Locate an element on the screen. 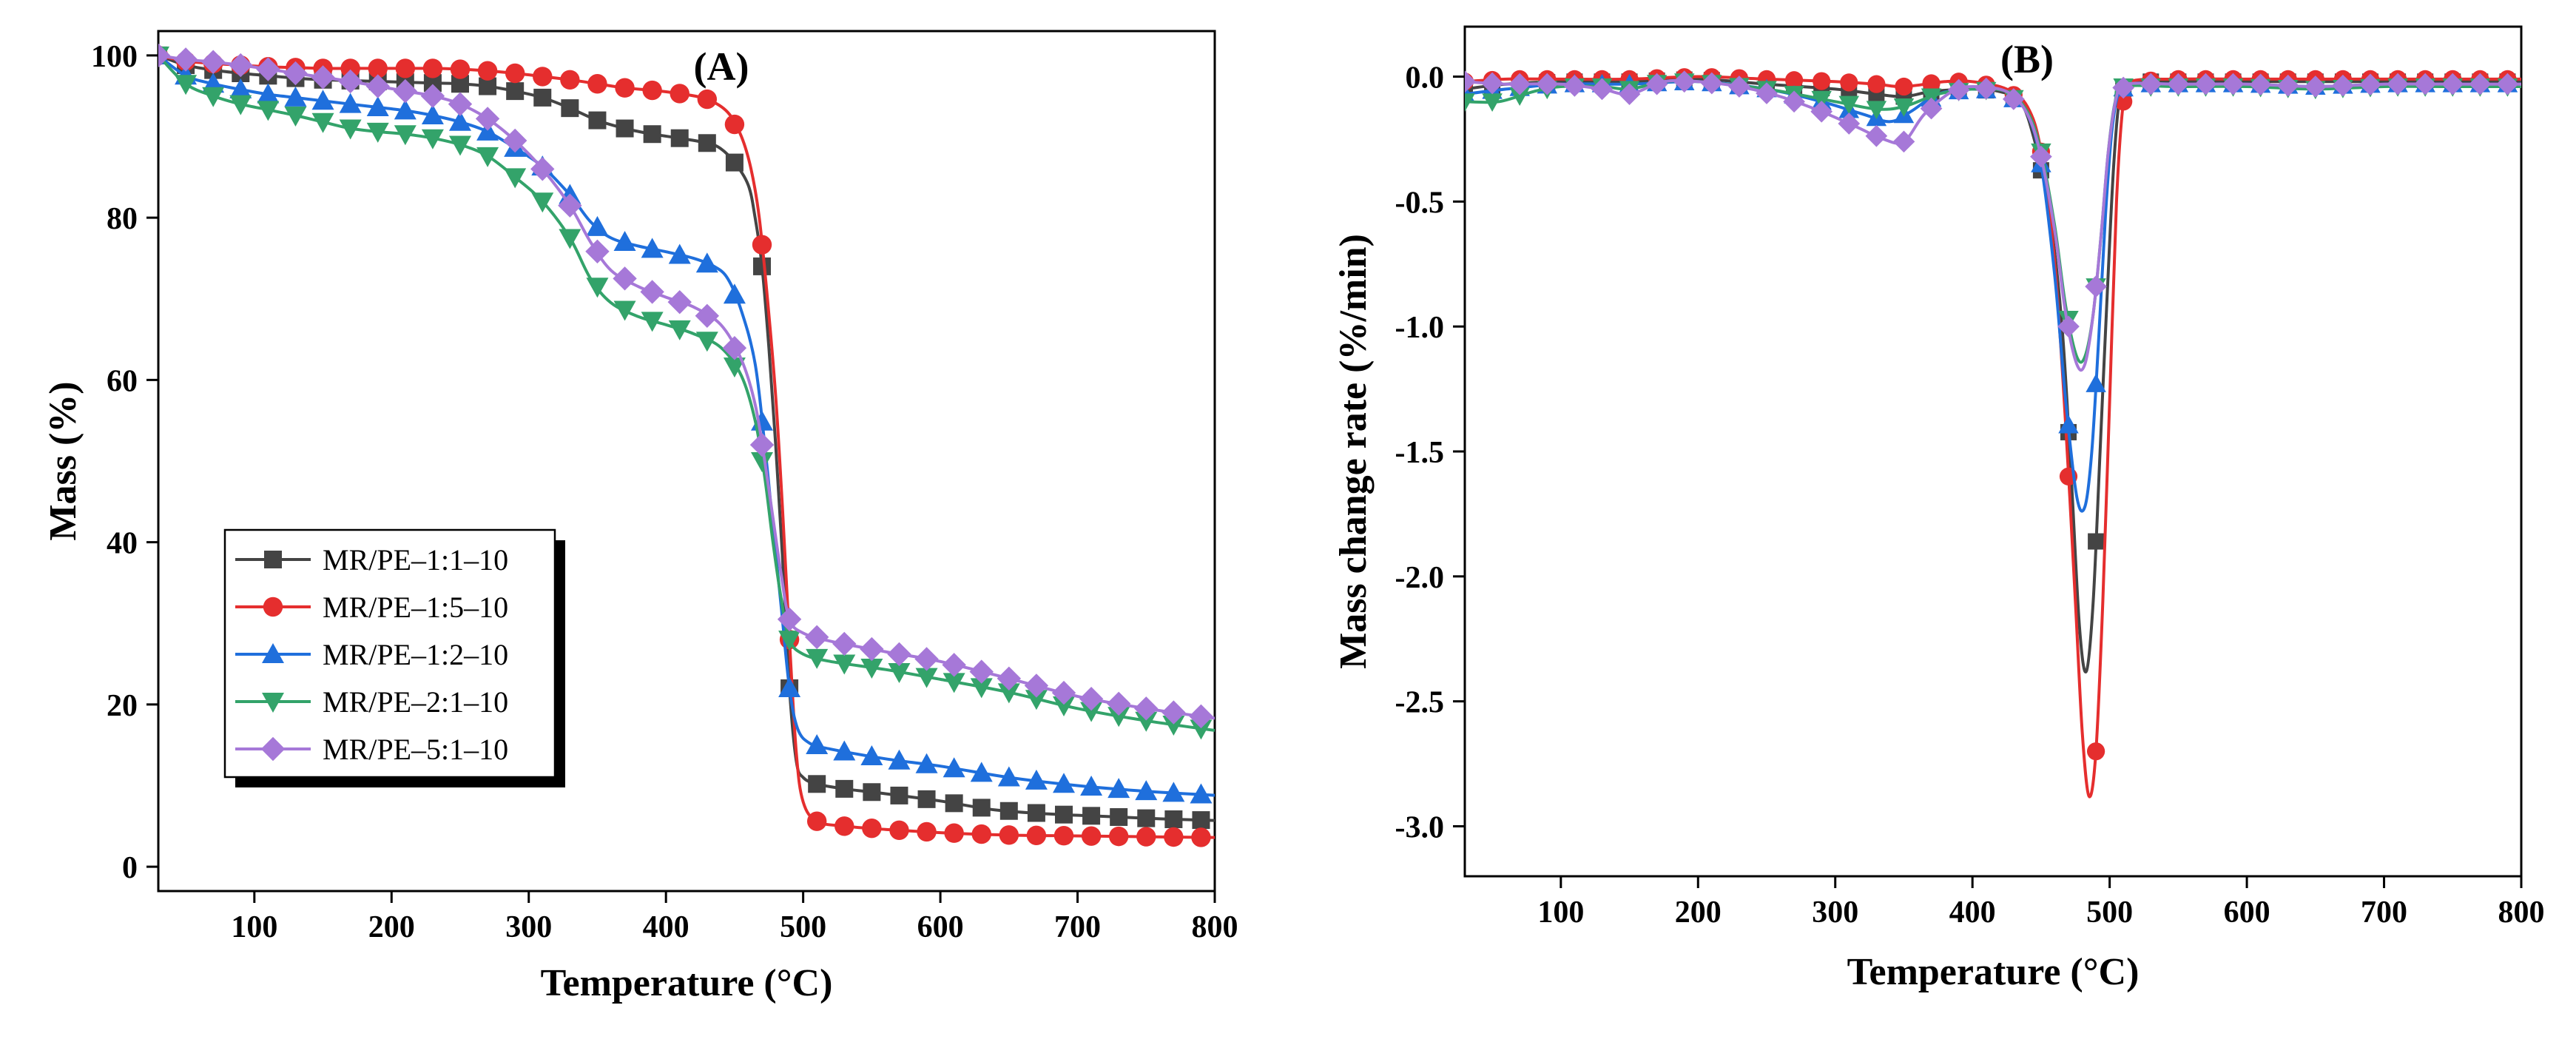 The width and height of the screenshot is (2576, 1045). x-tick-label: 400 is located at coordinates (666, 927).